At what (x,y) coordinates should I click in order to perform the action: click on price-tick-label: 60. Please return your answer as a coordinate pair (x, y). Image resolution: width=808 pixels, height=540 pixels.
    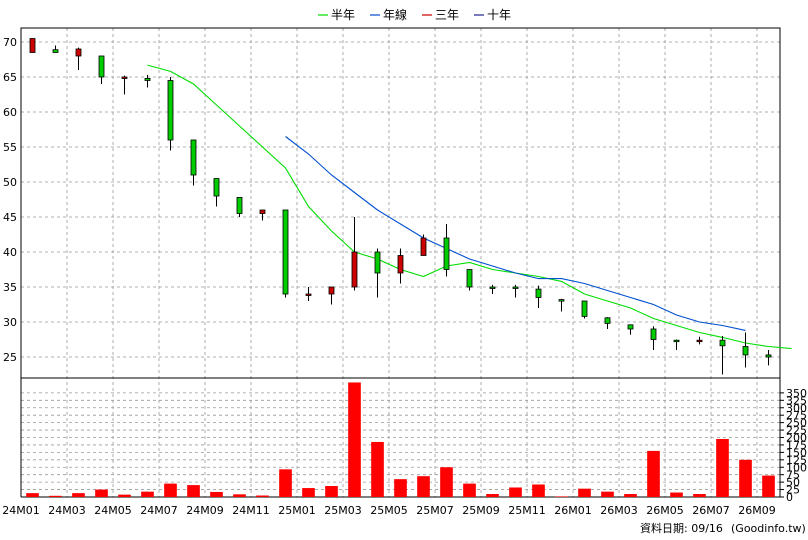
    Looking at the image, I should click on (10, 112).